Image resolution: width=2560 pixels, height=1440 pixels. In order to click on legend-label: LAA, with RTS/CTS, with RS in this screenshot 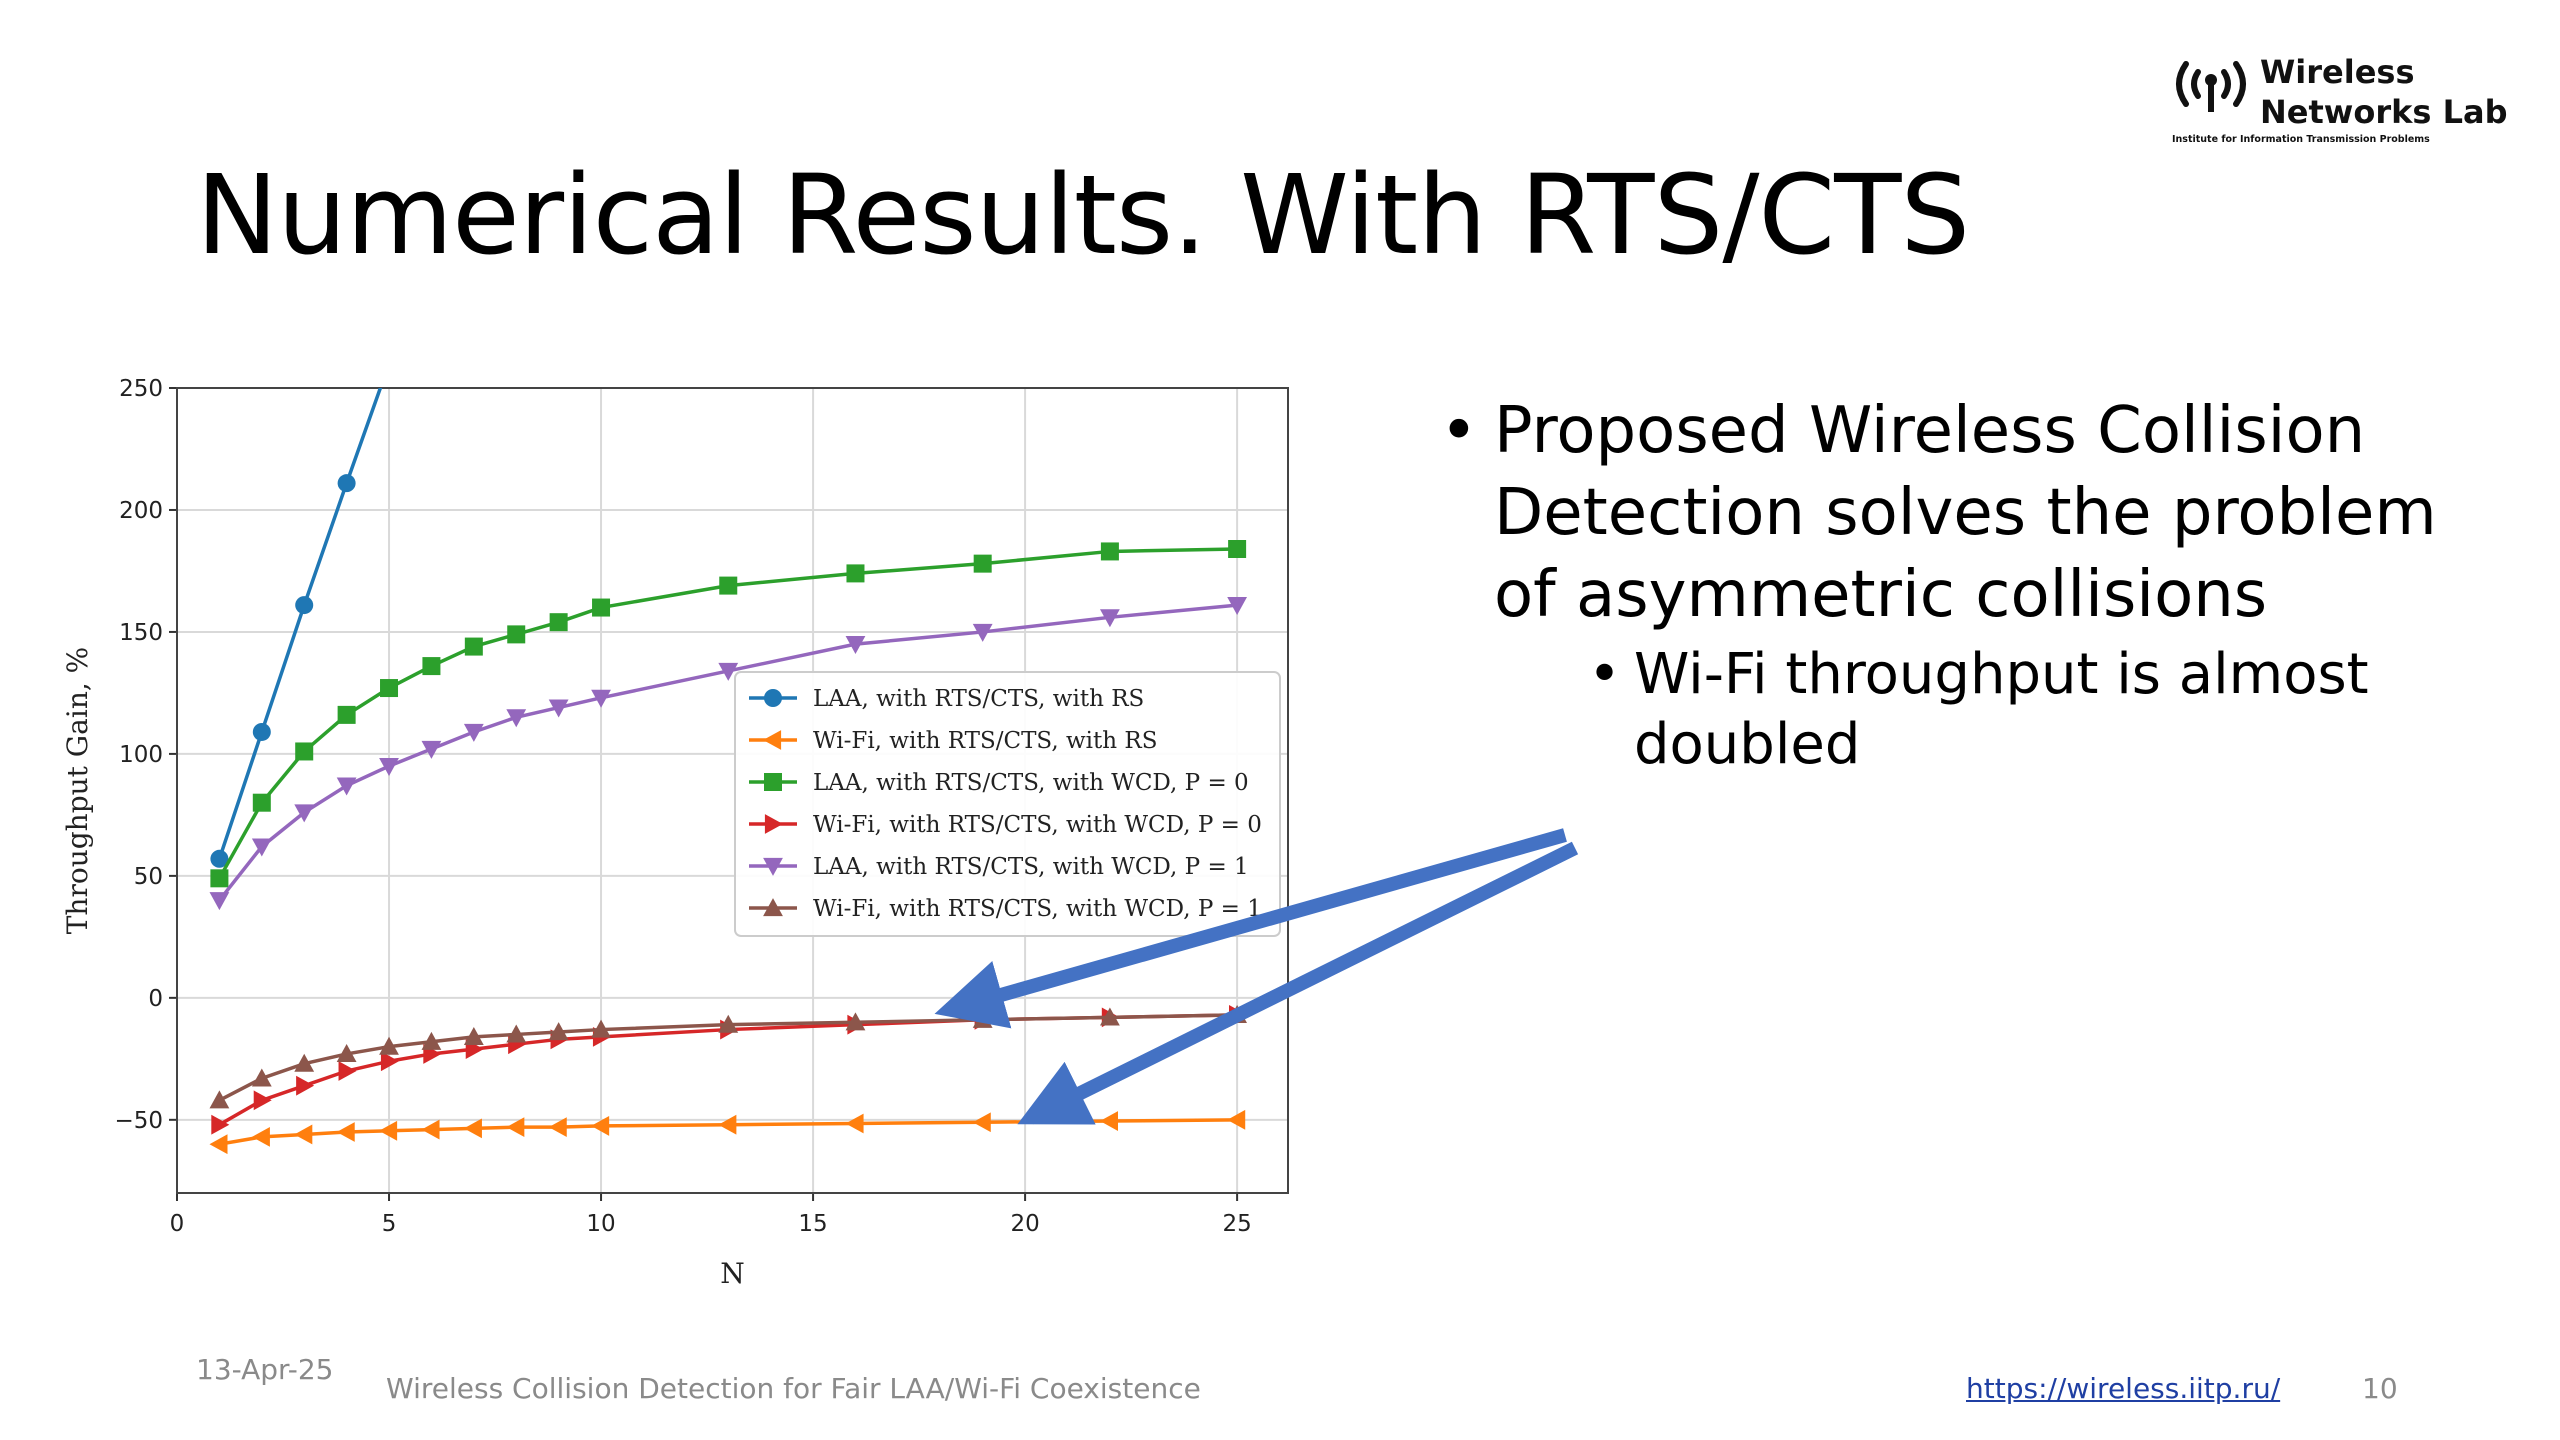, I will do `click(978, 699)`.